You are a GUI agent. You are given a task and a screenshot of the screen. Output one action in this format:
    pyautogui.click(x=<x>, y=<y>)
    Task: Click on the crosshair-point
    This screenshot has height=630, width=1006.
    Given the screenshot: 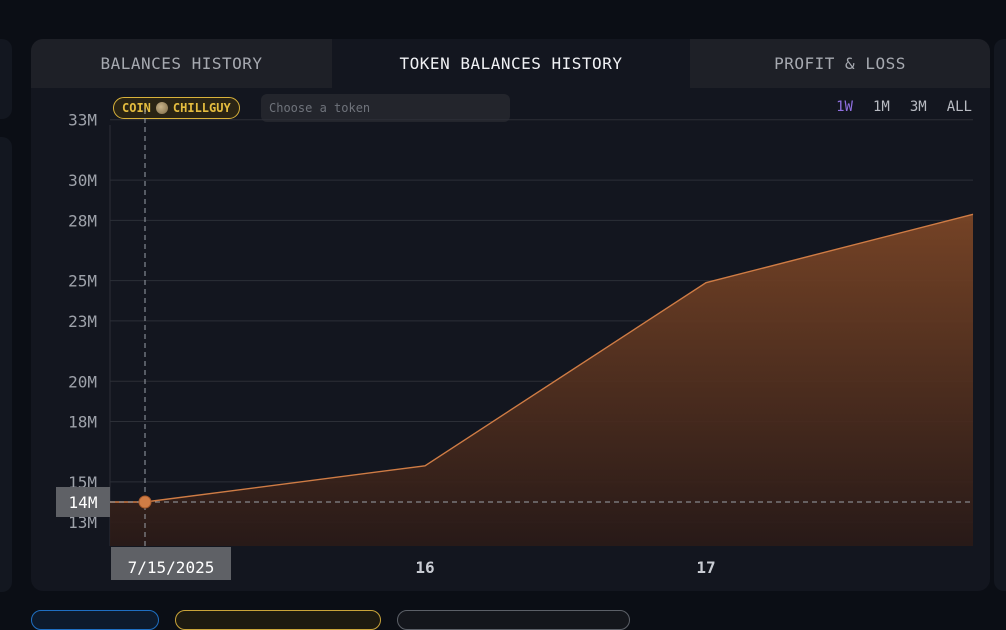 What is the action you would take?
    pyautogui.click(x=145, y=502)
    